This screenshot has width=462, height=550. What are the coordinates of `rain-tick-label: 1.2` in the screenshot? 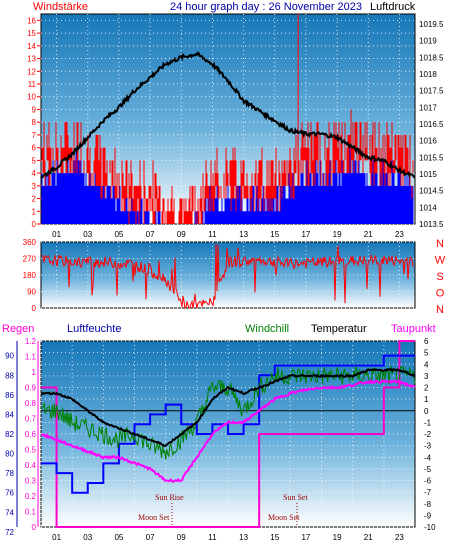 It's located at (31, 341).